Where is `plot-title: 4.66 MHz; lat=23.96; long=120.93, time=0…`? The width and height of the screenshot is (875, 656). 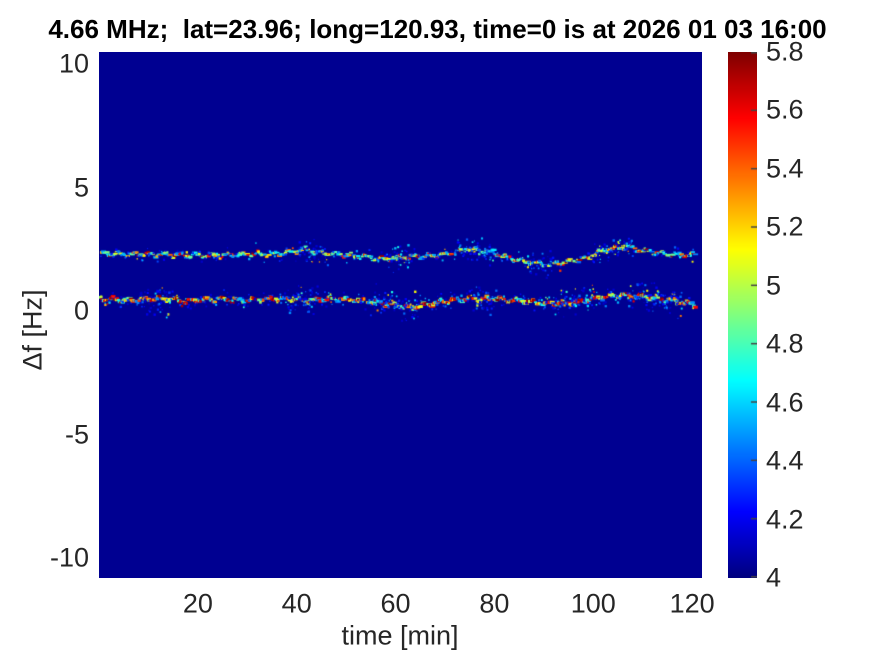 plot-title: 4.66 MHz; lat=23.96; long=120.93, time=0… is located at coordinates (437, 29).